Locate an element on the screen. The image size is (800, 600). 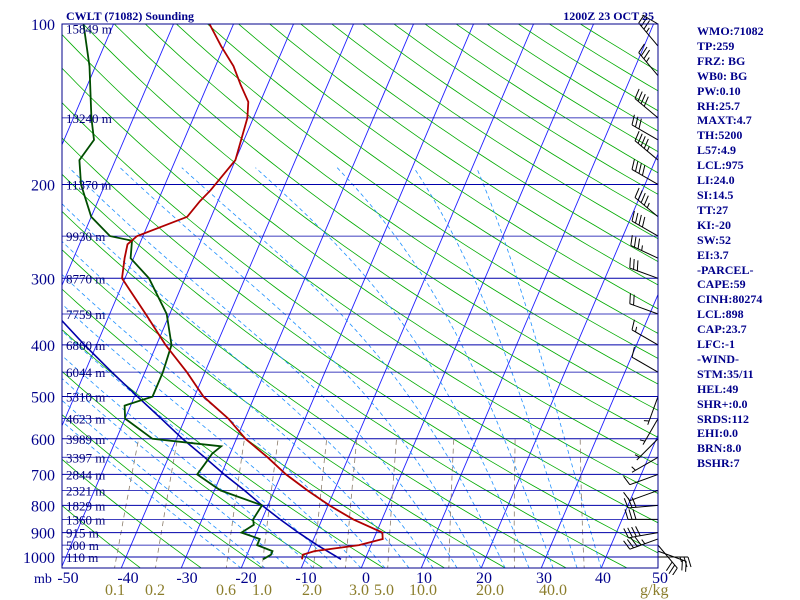
index-bshr: BSHR:7 is located at coordinates (718, 463).